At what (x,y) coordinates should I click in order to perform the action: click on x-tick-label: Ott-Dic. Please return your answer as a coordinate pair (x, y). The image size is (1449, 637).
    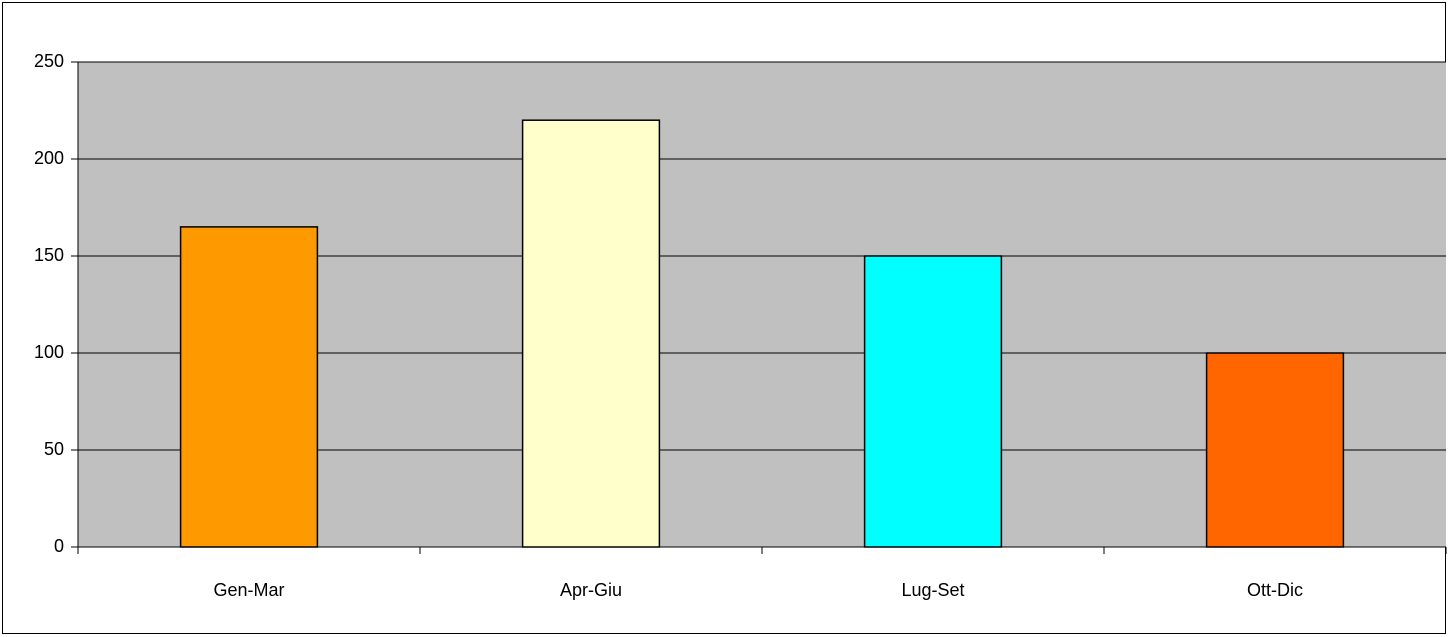
    Looking at the image, I should click on (1275, 590).